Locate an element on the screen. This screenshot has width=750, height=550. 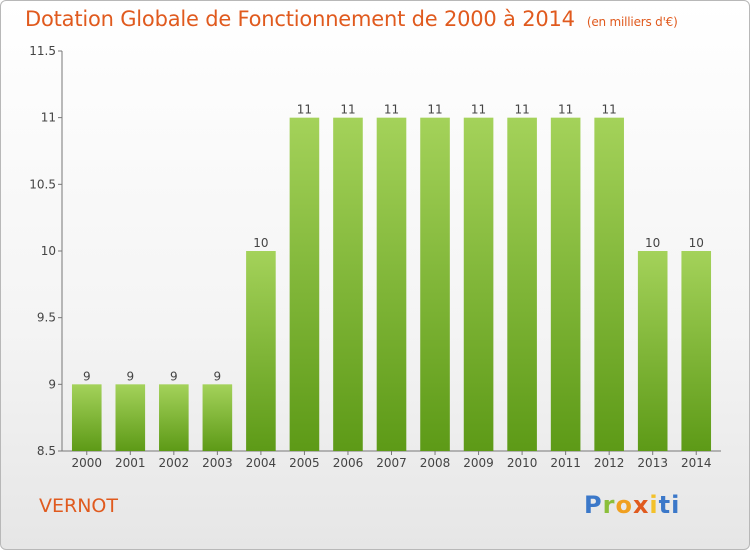
logo-letter-1: P is located at coordinates (593, 505).